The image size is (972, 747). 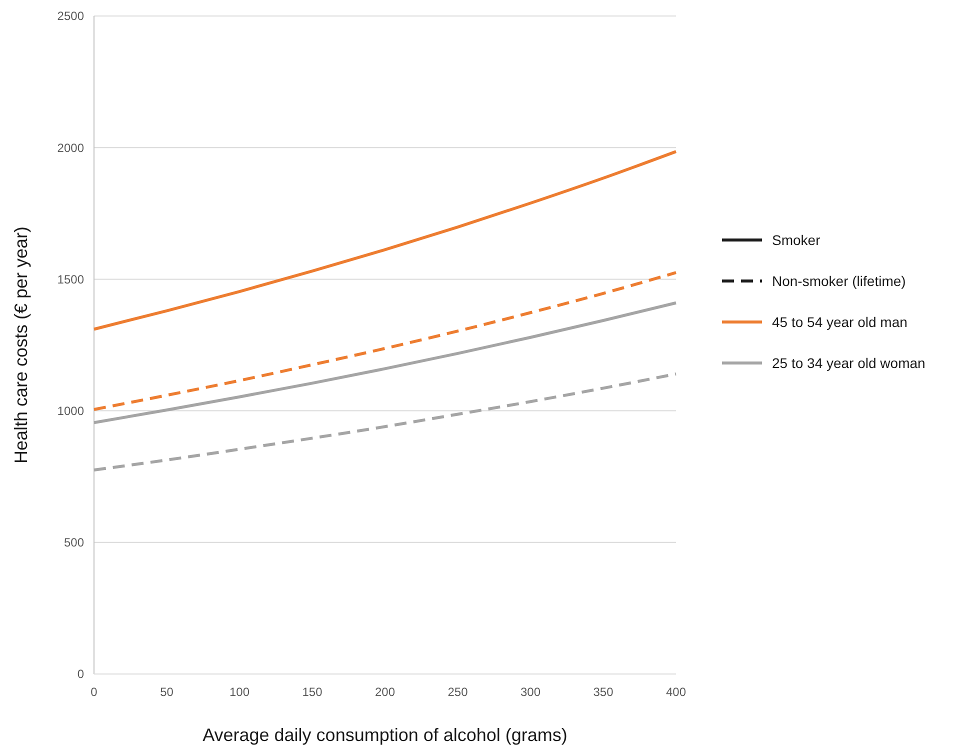 What do you see at coordinates (603, 692) in the screenshot?
I see `x-tick-label: 350` at bounding box center [603, 692].